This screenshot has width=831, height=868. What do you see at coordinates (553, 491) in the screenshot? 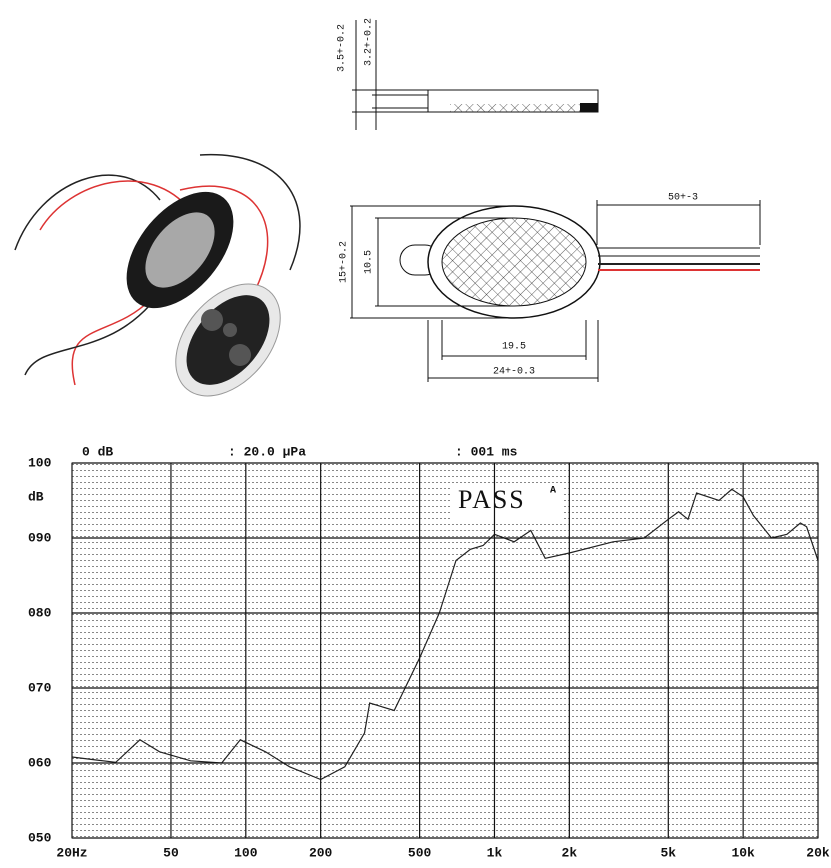
I see `stamp-mark: A` at bounding box center [553, 491].